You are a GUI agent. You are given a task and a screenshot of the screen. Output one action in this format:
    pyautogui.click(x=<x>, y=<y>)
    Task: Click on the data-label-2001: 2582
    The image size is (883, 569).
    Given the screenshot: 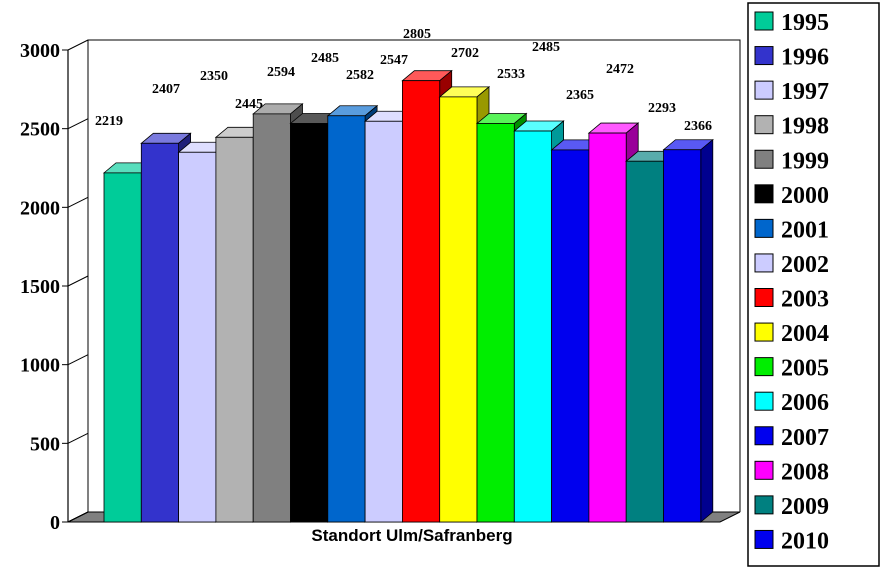 What is the action you would take?
    pyautogui.click(x=360, y=75)
    